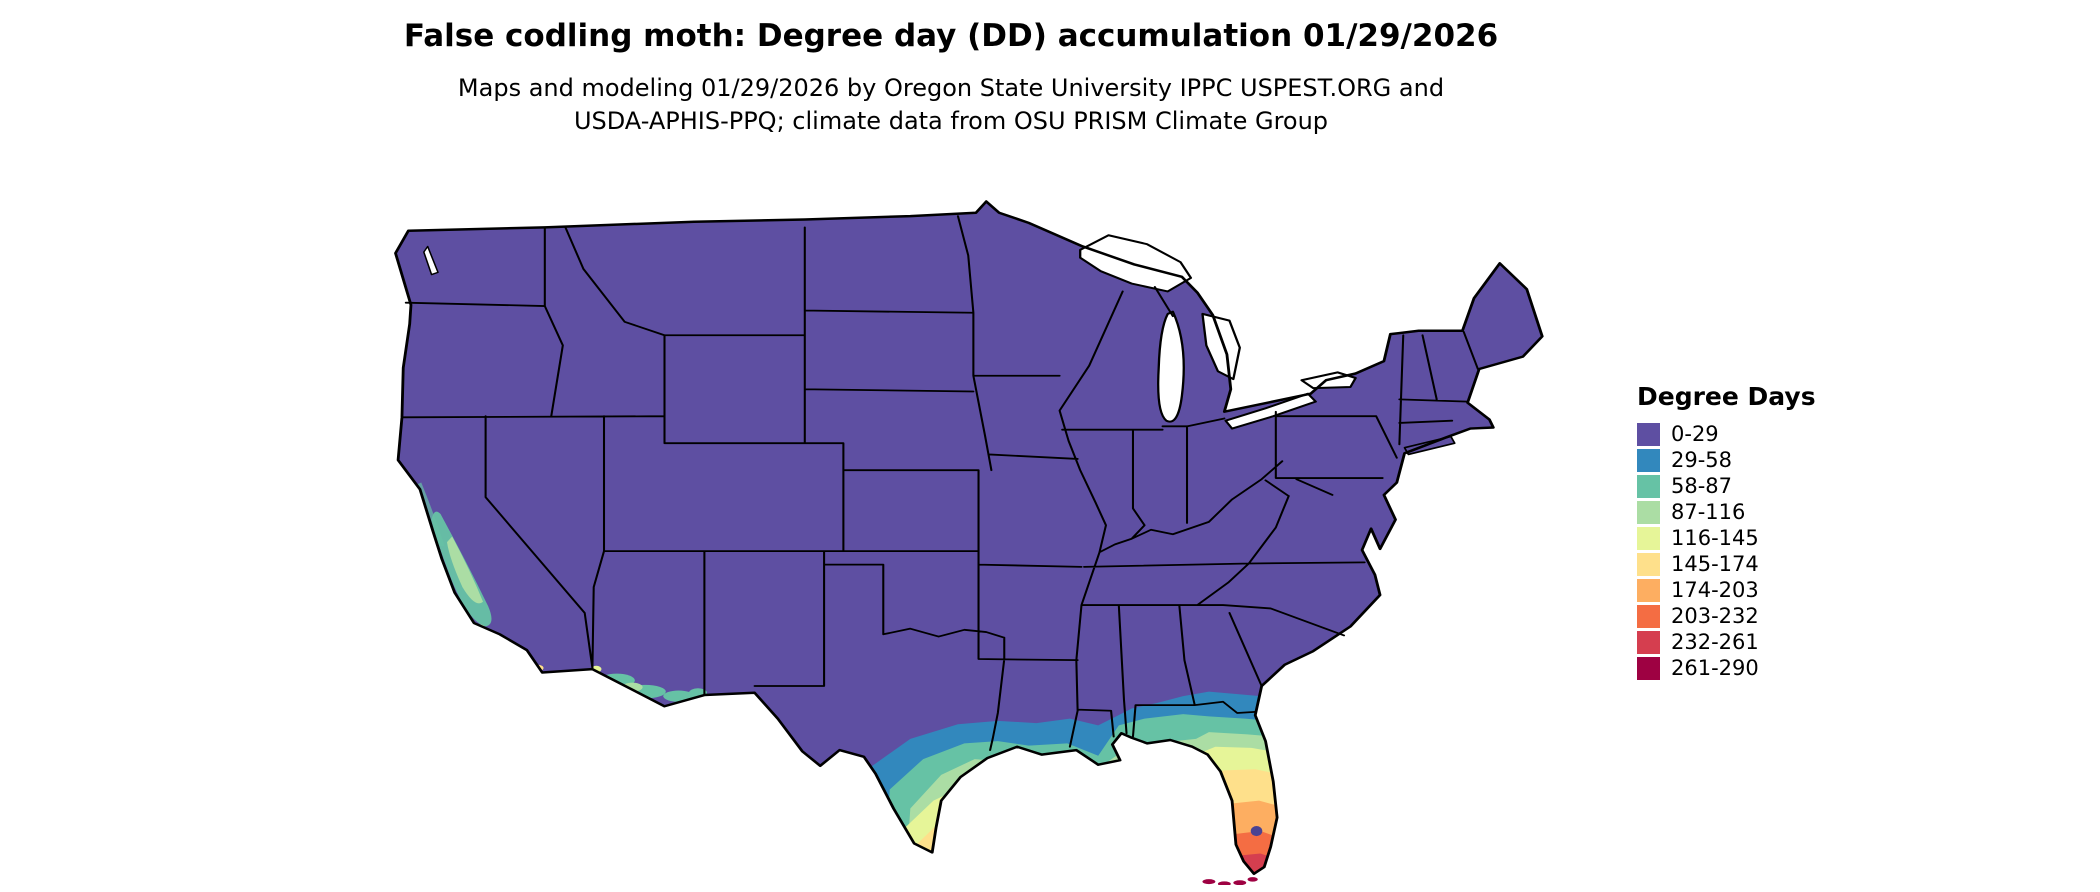 The height and width of the screenshot is (892, 2100). Describe the element at coordinates (1726, 434) in the screenshot. I see `legend-entry: 0-29` at that location.